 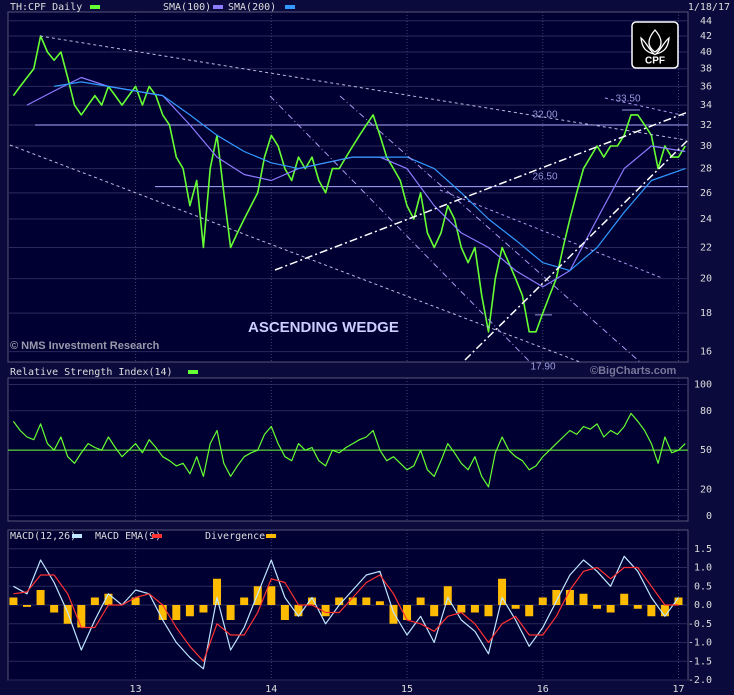 I want to click on legend-label: MACD(12,26), so click(x=43, y=536).